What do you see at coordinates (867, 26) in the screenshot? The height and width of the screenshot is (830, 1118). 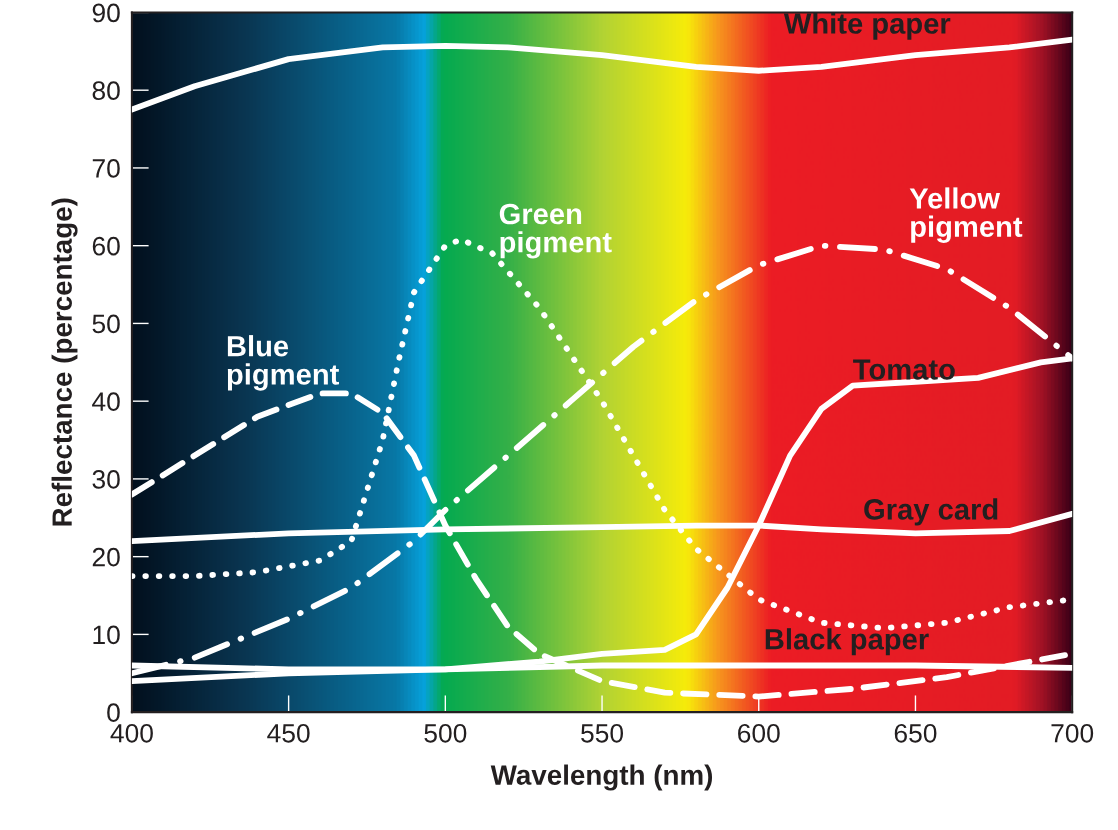 I see `series-label: White paper` at bounding box center [867, 26].